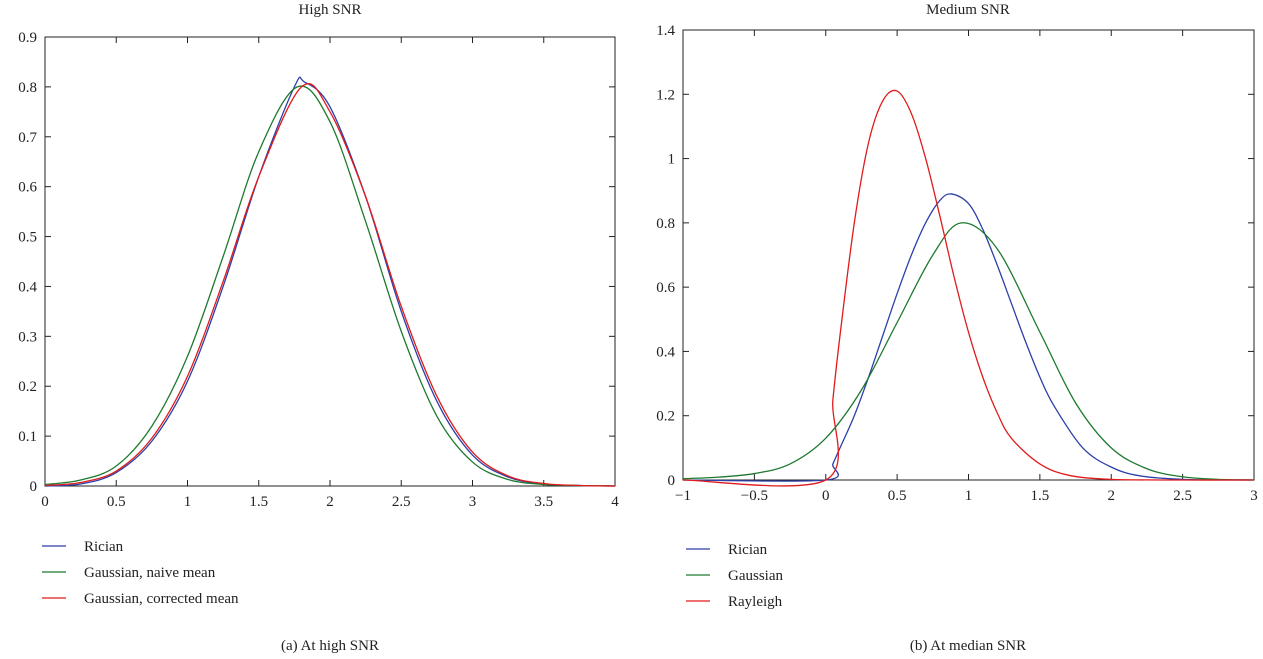 Image resolution: width=1263 pixels, height=659 pixels. I want to click on chart-title: High SNR, so click(330, 10).